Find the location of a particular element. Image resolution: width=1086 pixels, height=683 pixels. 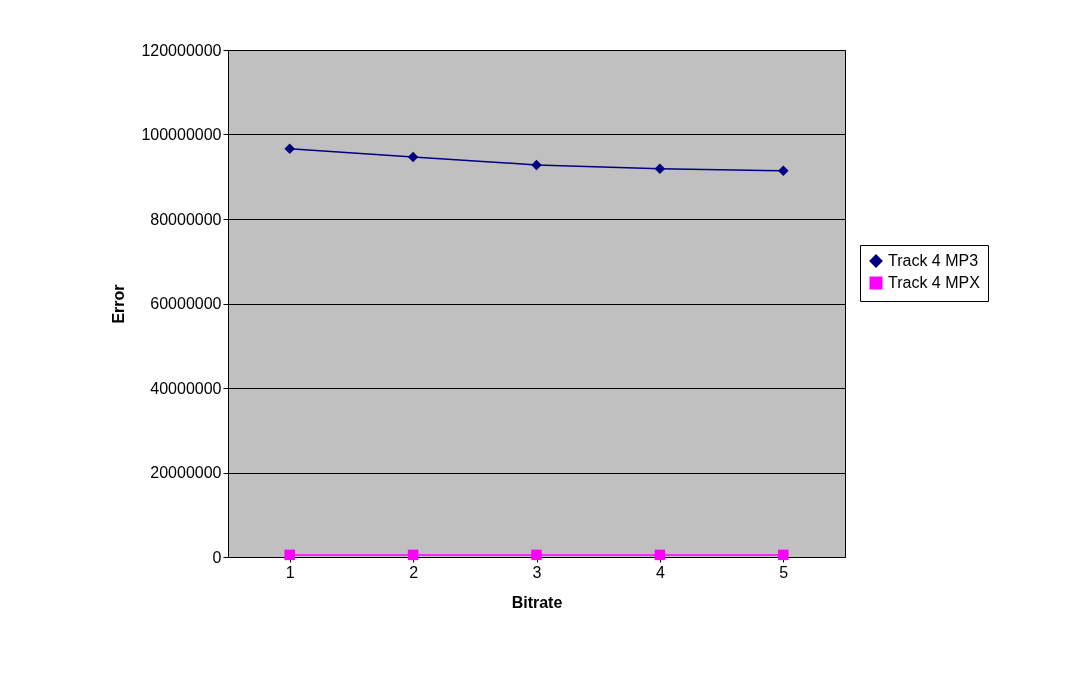

legend-label: Track 4 MP3 is located at coordinates (933, 260).